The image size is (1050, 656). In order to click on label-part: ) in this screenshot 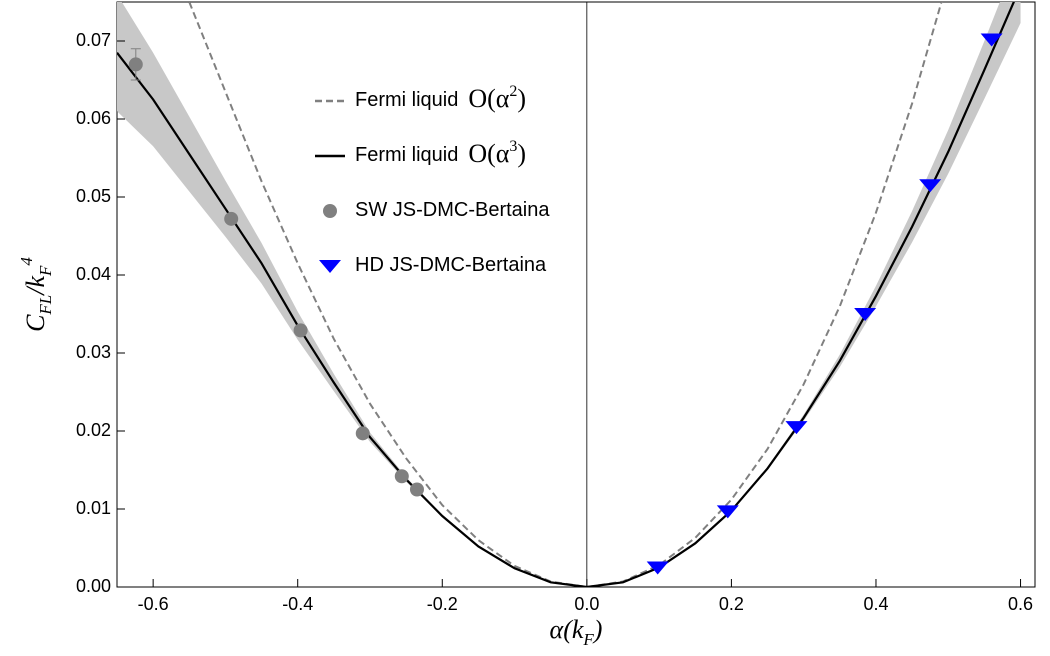, I will do `click(597, 629)`.